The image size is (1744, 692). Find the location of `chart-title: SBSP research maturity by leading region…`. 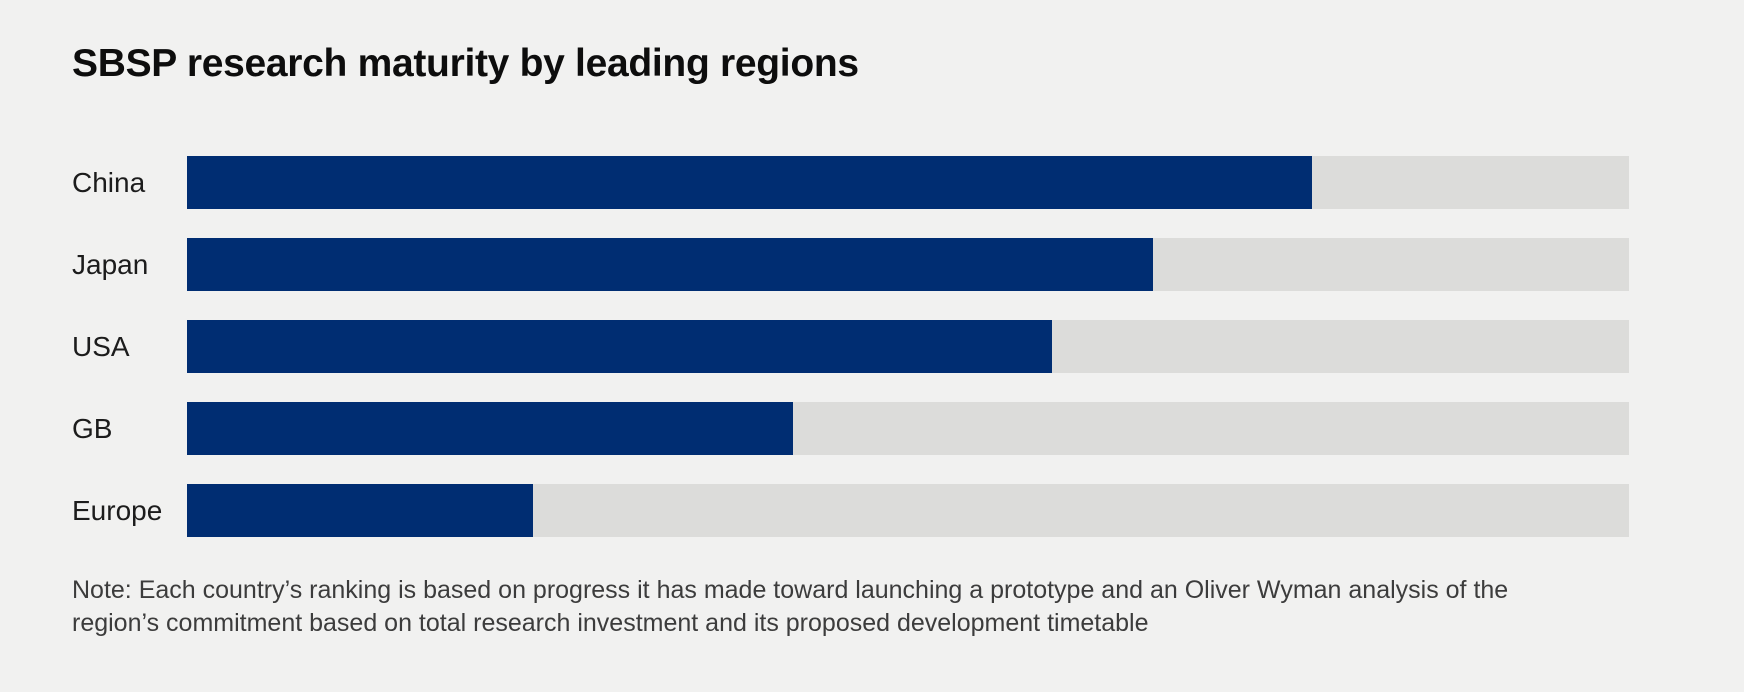

chart-title: SBSP research maturity by leading region… is located at coordinates (465, 63).